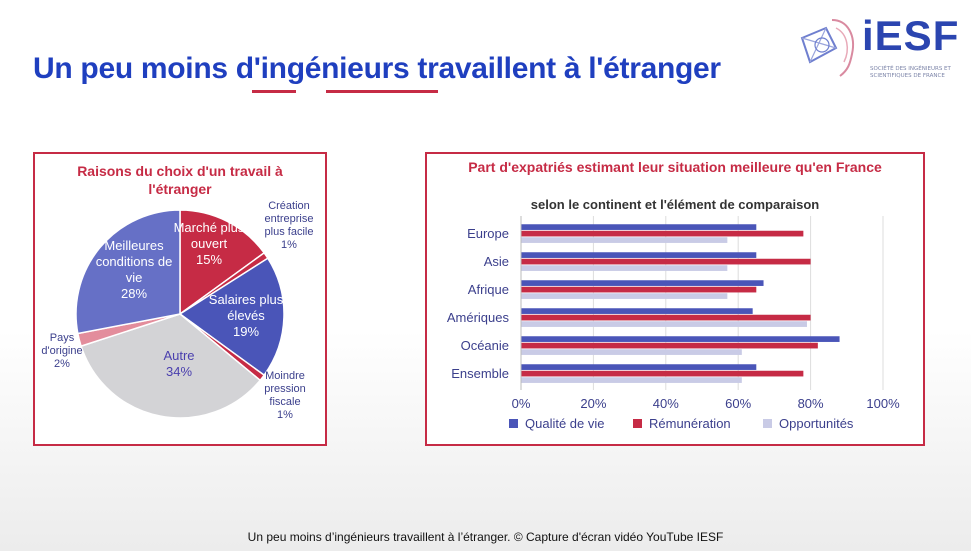 The height and width of the screenshot is (551, 971). I want to click on title-part: d'ing, so click(270, 68).